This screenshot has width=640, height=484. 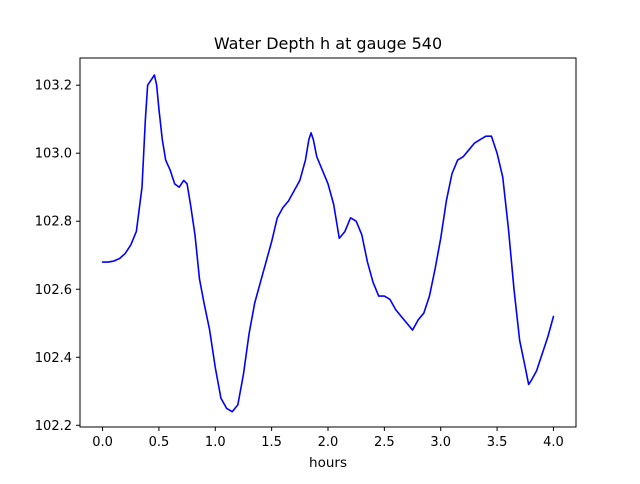 I want to click on y-tick-label: 102.8, so click(x=53, y=222).